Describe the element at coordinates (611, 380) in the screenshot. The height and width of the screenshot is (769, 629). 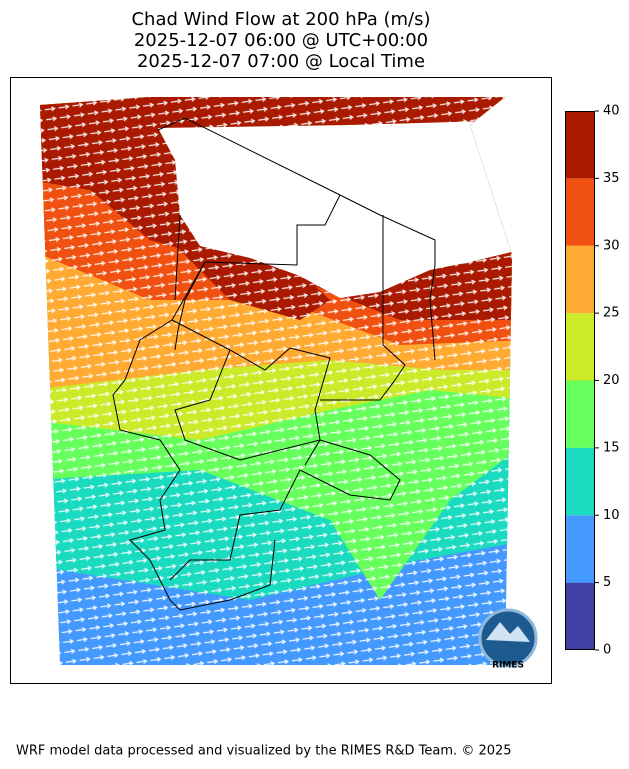
I see `colorbar-tick-label: 20` at that location.